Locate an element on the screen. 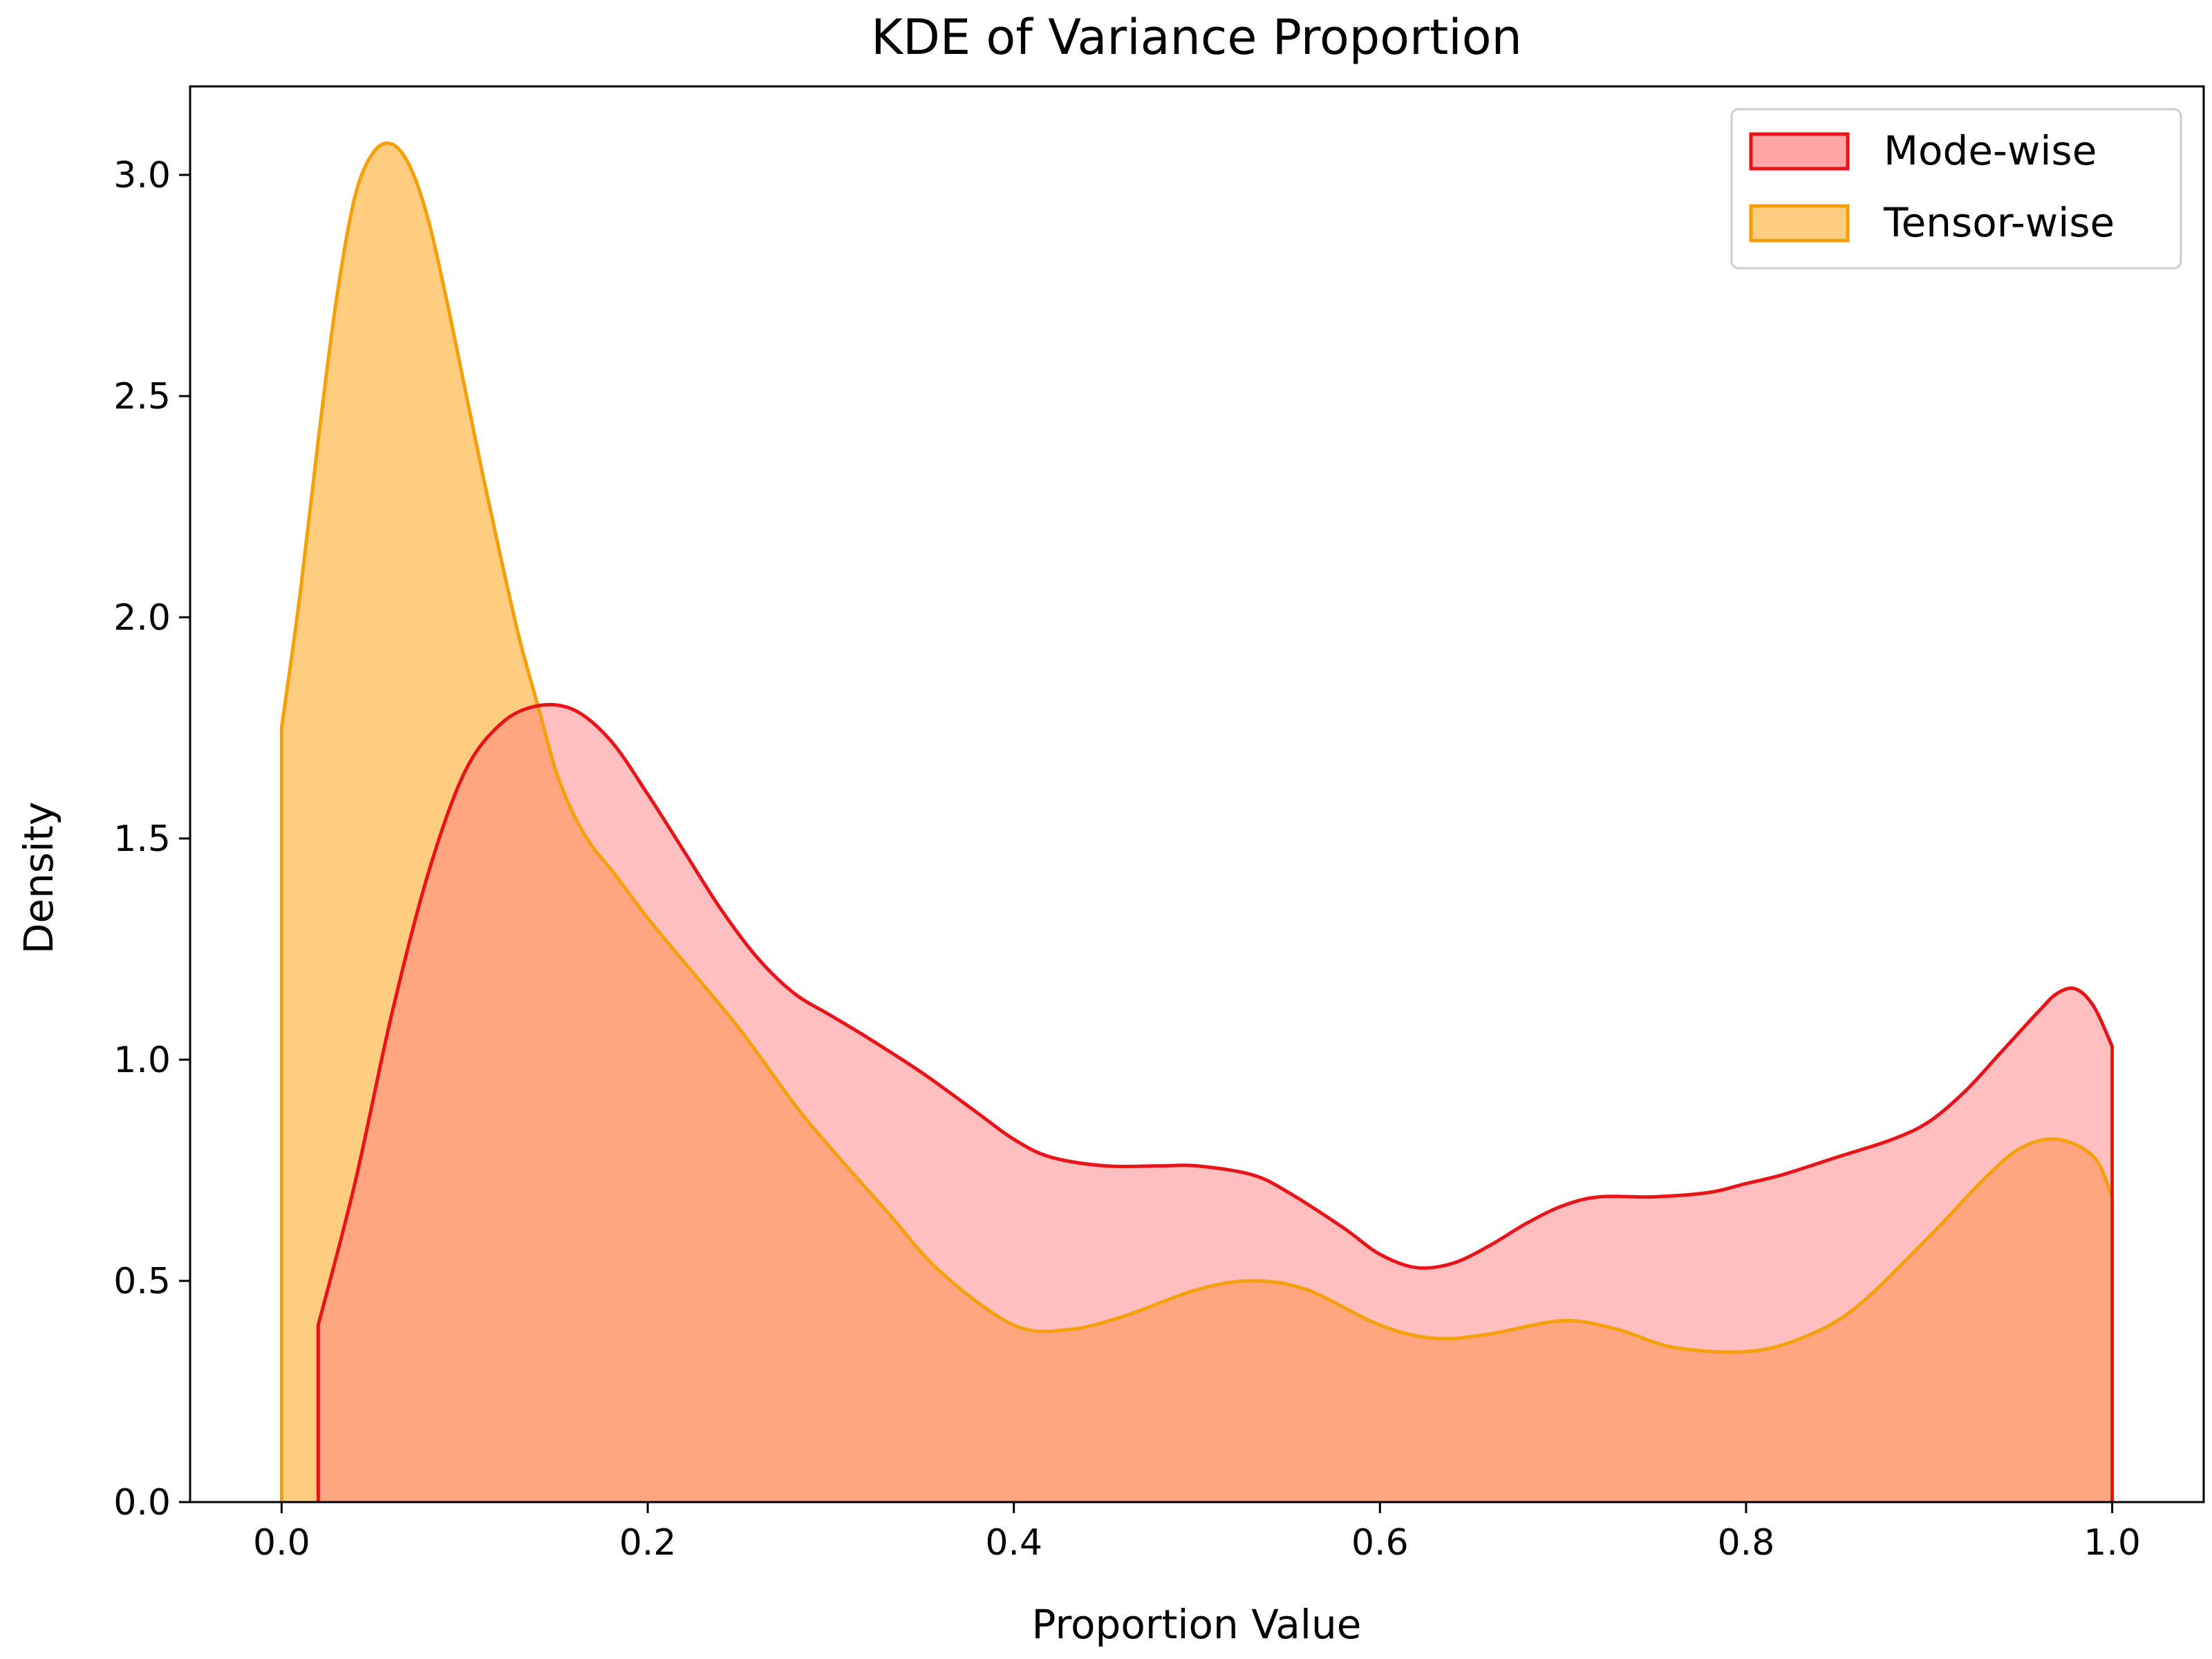  legend-swatch-tensor-wise is located at coordinates (1799, 223).